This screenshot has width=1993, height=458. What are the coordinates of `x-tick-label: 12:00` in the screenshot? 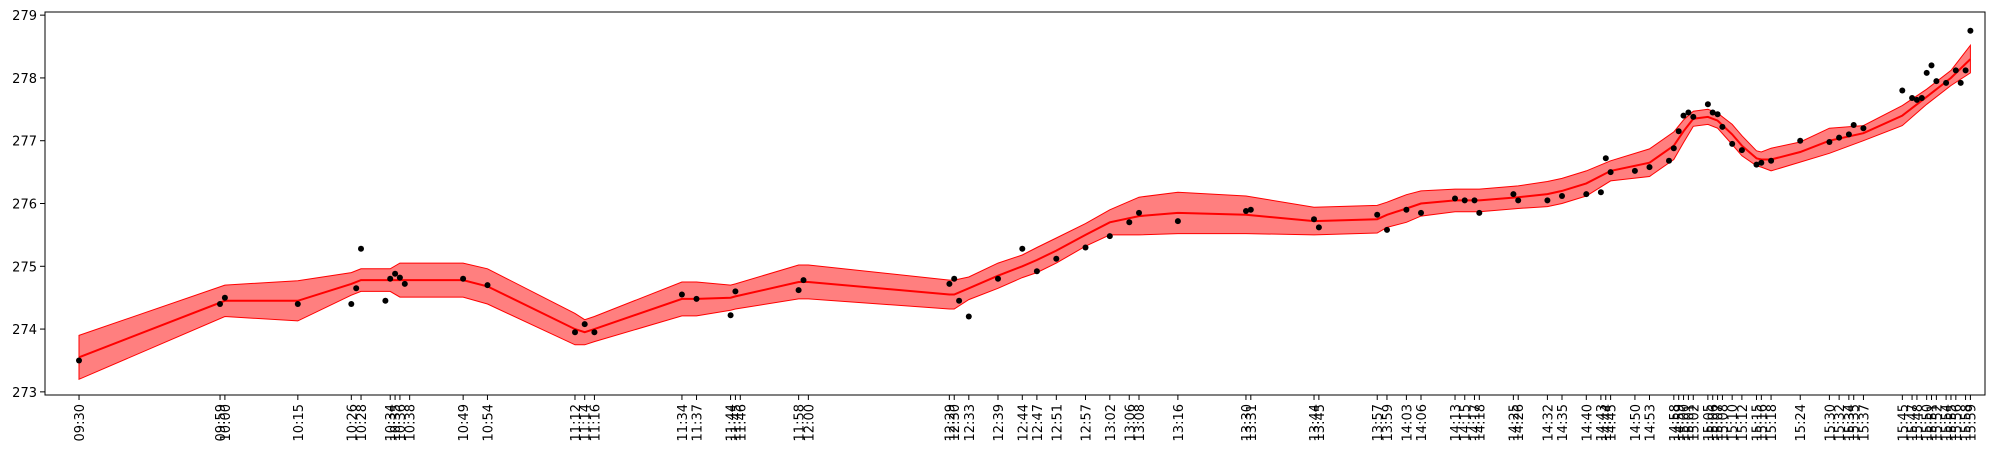 It's located at (809, 422).